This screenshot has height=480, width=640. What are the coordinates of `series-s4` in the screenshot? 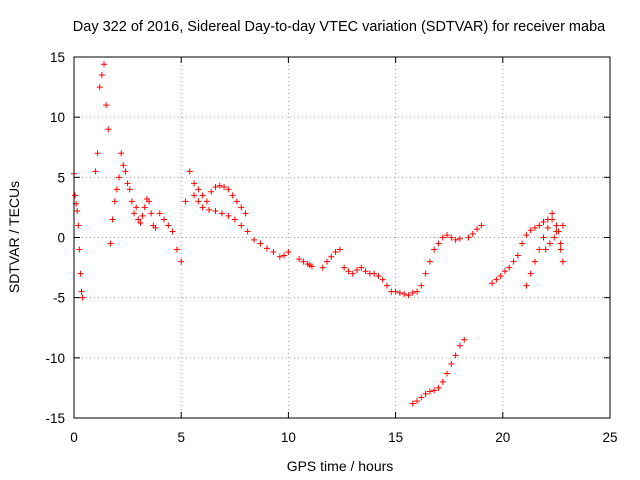 It's located at (241, 226).